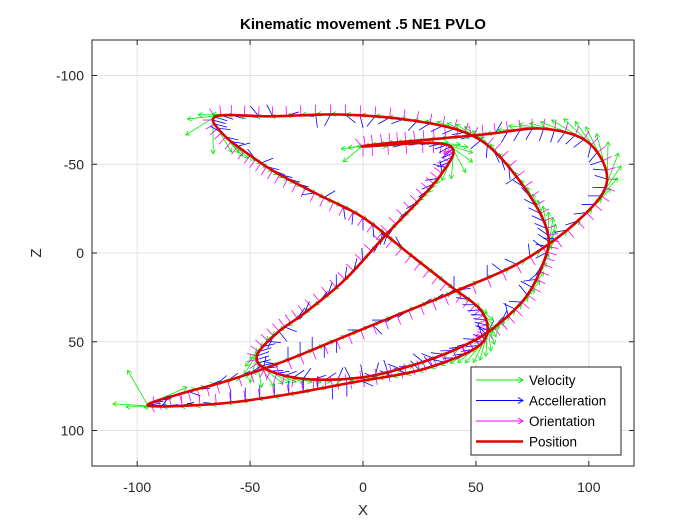 The width and height of the screenshot is (700, 525). Describe the element at coordinates (70, 76) in the screenshot. I see `y-tick-label: -100` at that location.